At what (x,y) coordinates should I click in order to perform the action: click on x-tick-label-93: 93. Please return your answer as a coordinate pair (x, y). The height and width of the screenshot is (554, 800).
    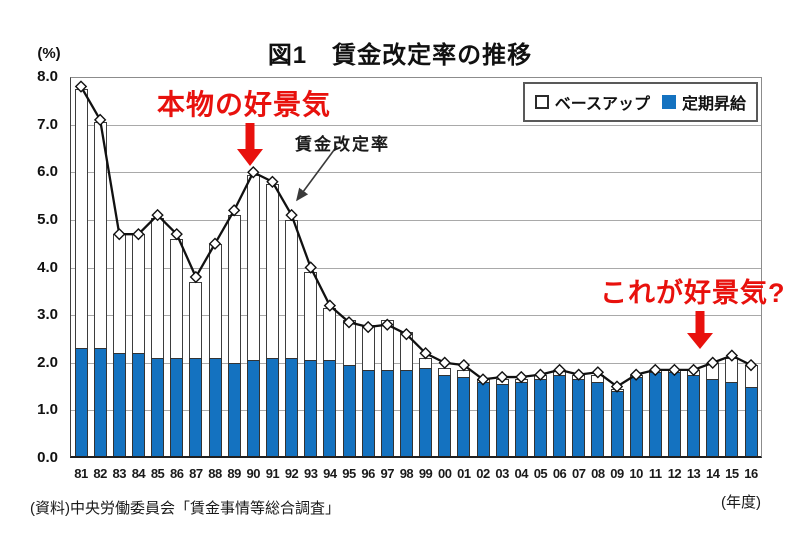
    Looking at the image, I should click on (310, 473).